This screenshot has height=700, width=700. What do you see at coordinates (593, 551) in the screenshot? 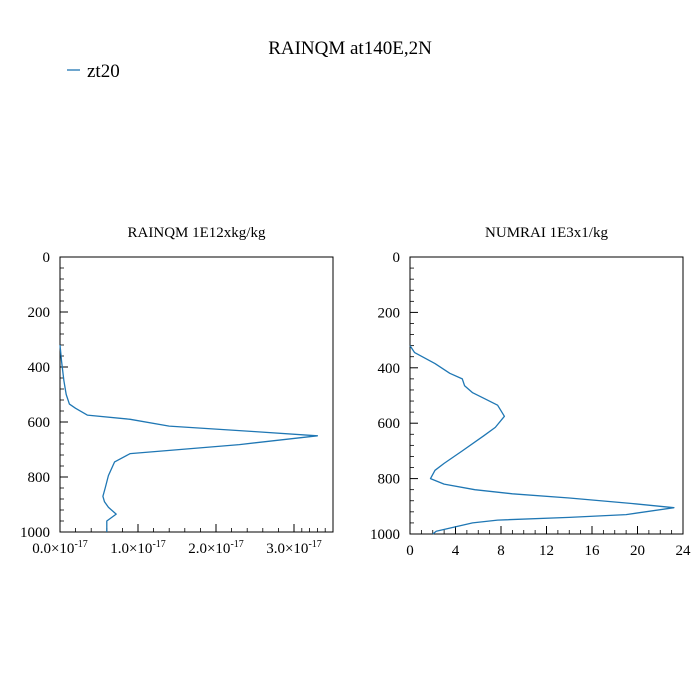
I see `x-tick-label: 16` at bounding box center [593, 551].